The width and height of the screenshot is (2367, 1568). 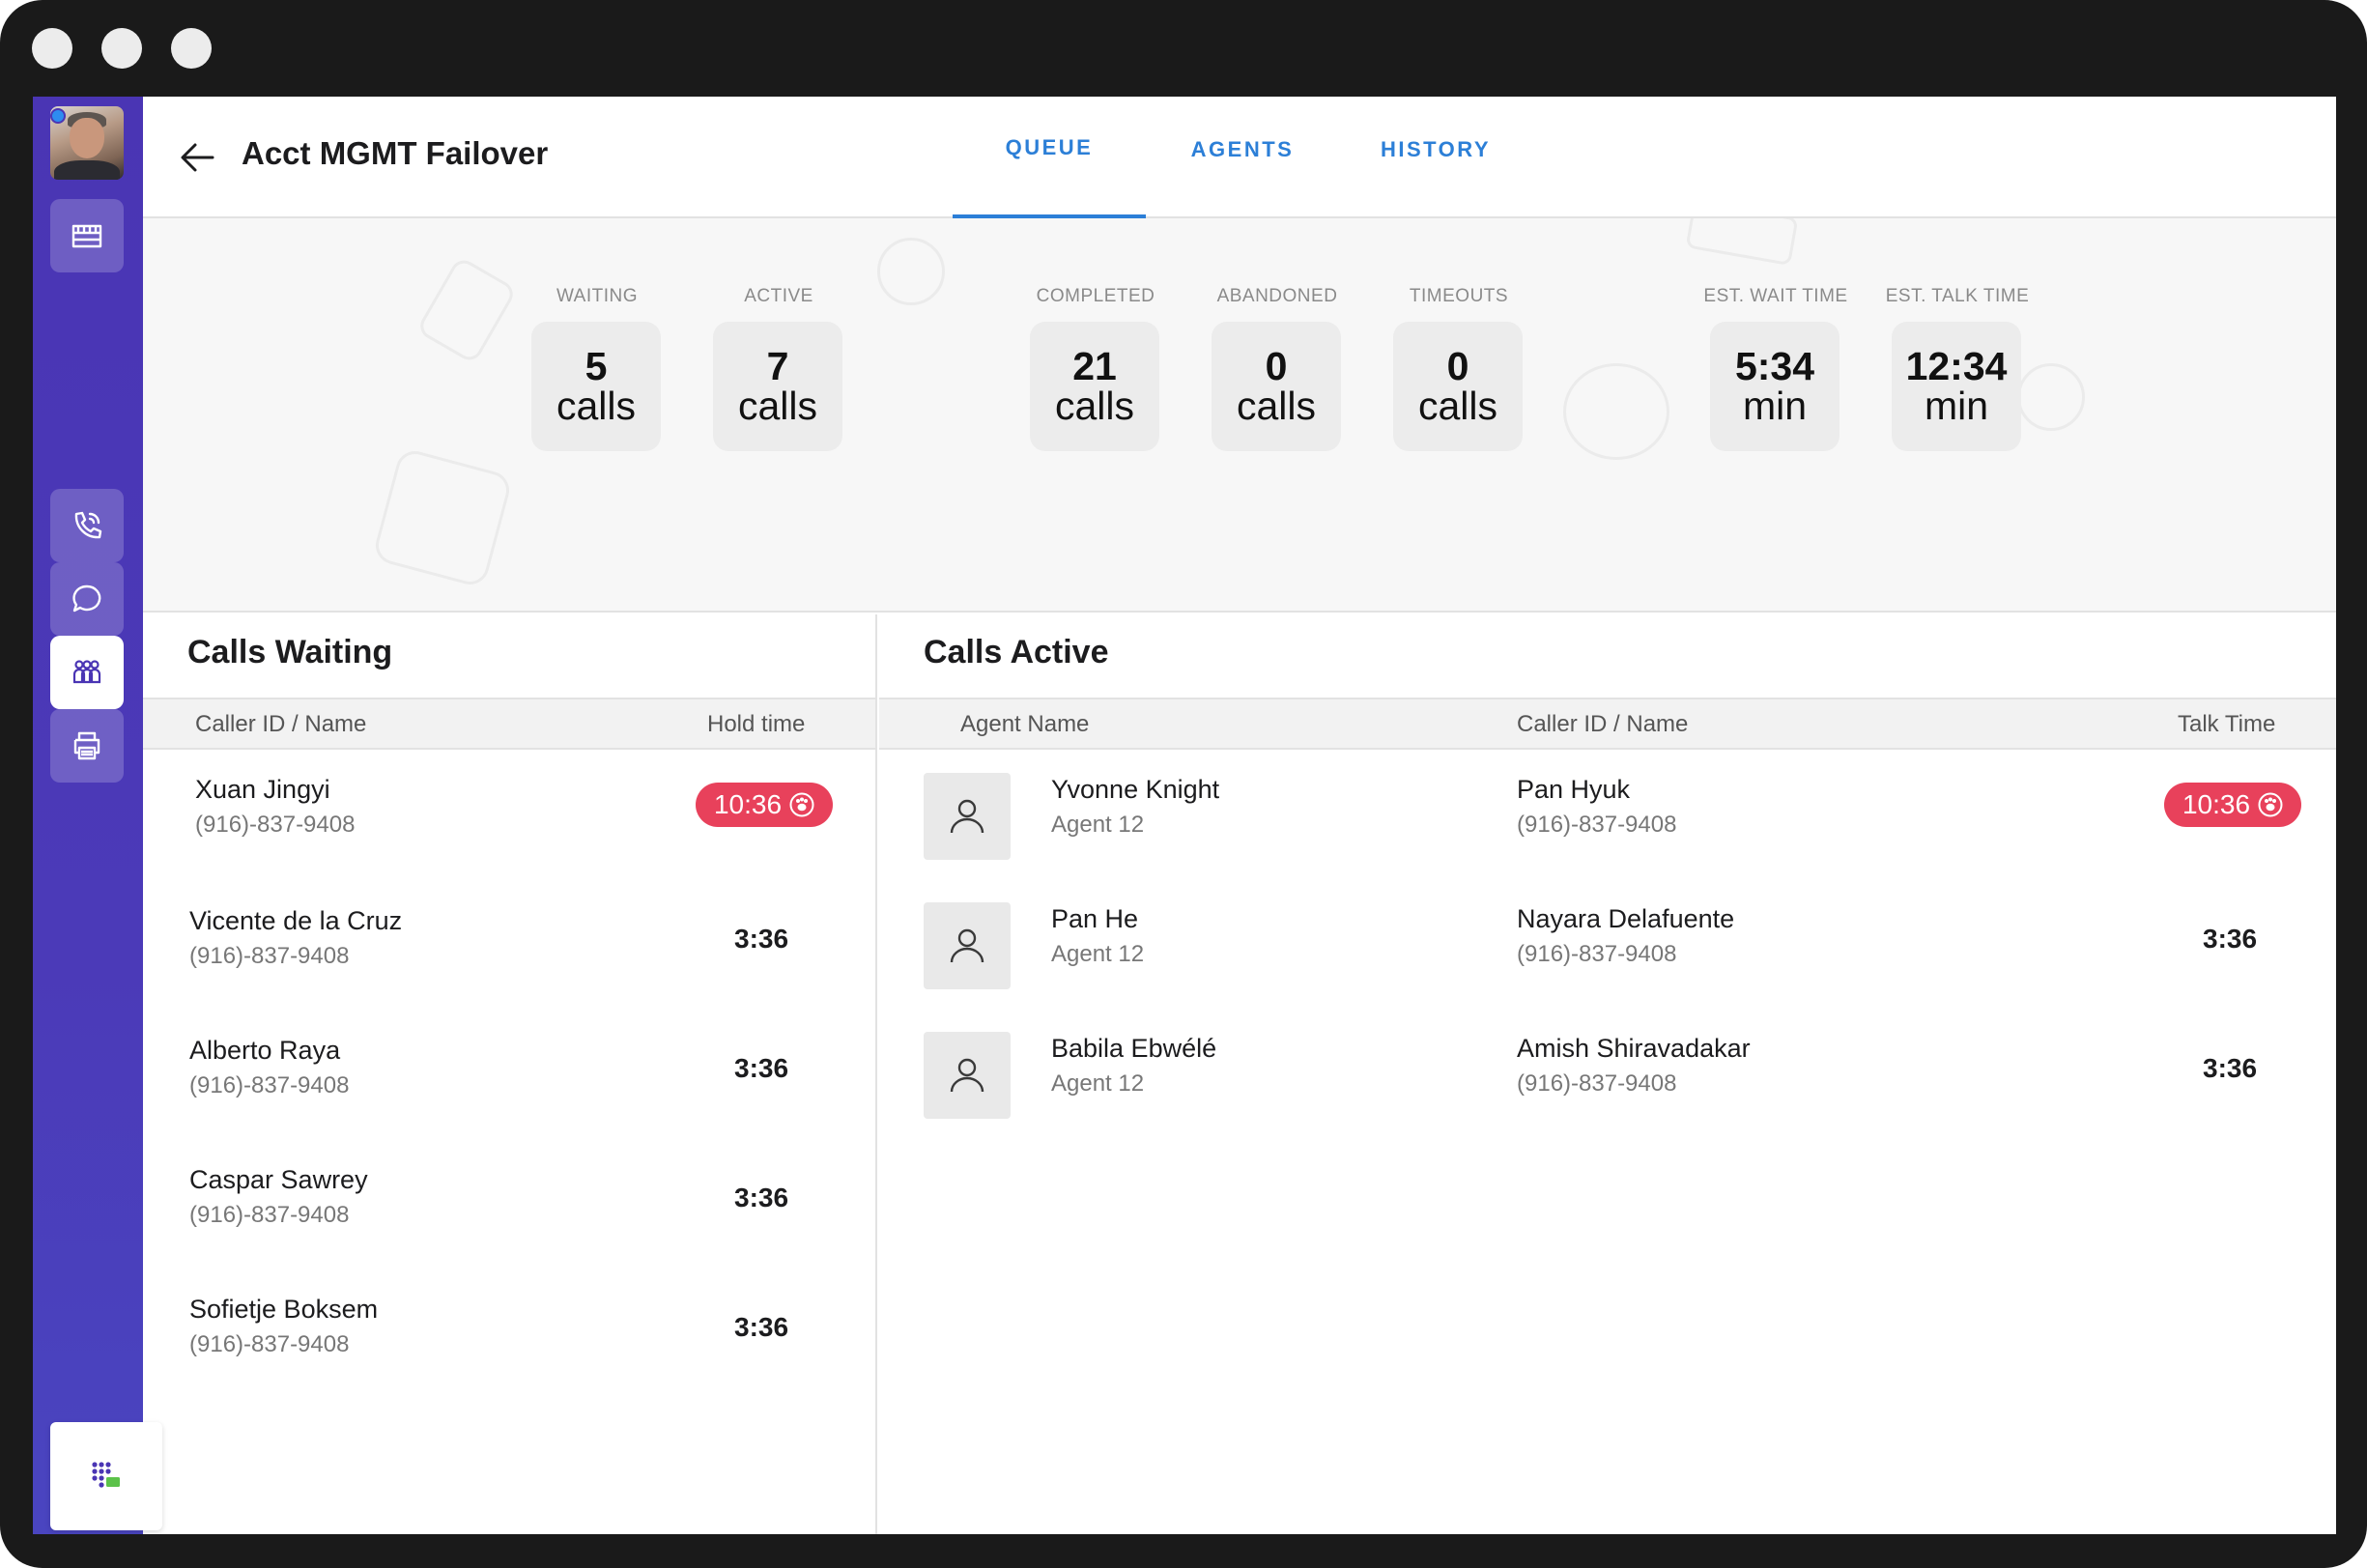 I want to click on caller-name: Amish Shiravadakar, so click(x=1634, y=1048).